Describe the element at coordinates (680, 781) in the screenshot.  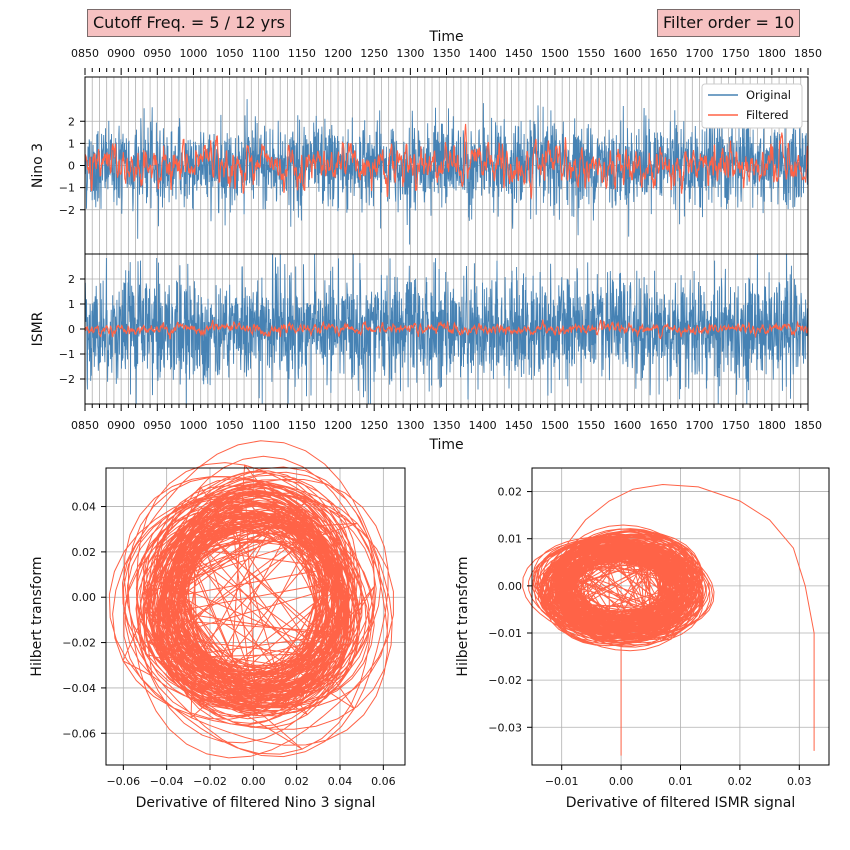
I see `x-tick-label: 0.01` at that location.